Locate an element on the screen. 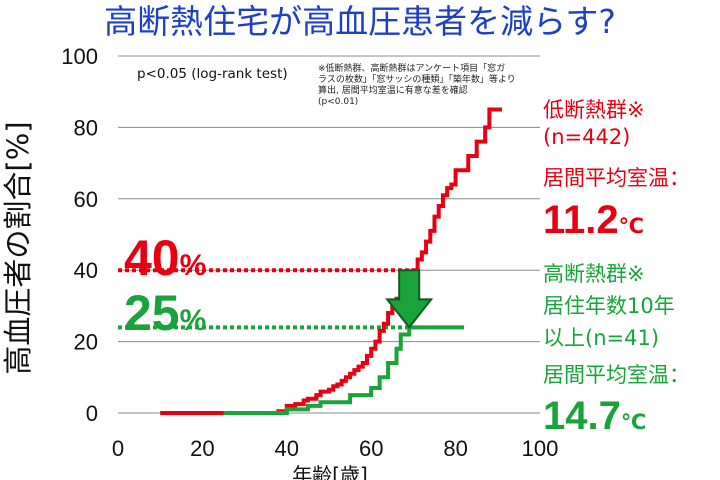 This screenshot has height=480, width=720. x-tick-labels: 0 20 40 60 80 100 is located at coordinates (335, 448).